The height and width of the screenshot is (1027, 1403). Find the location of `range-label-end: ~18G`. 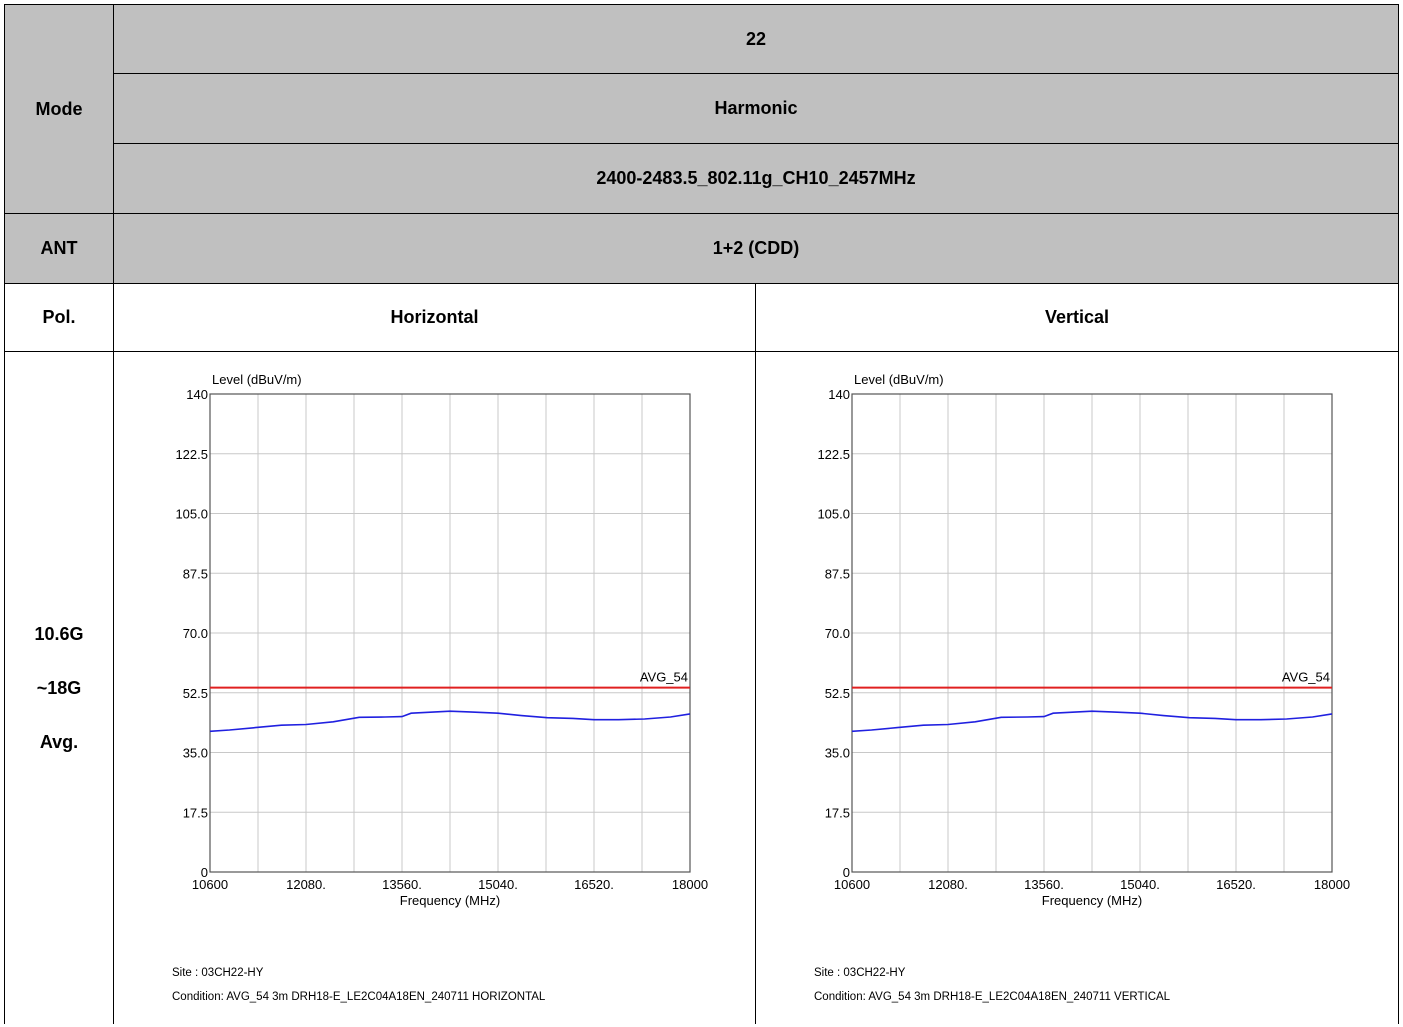

range-label-end: ~18G is located at coordinates (59, 688).